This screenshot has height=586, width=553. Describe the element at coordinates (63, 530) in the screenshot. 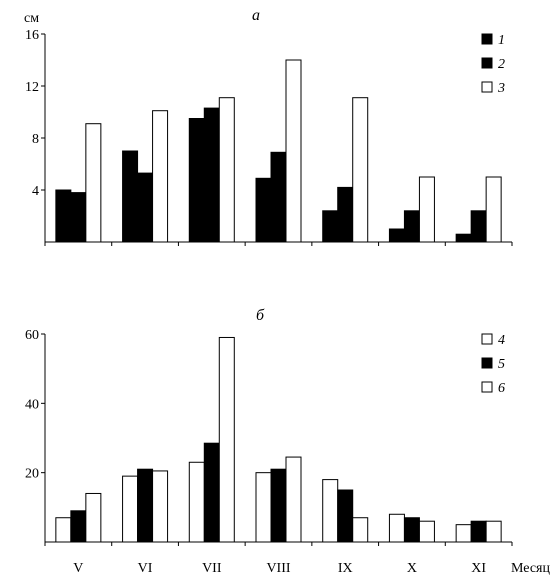

I see `bar-series-4-V` at that location.